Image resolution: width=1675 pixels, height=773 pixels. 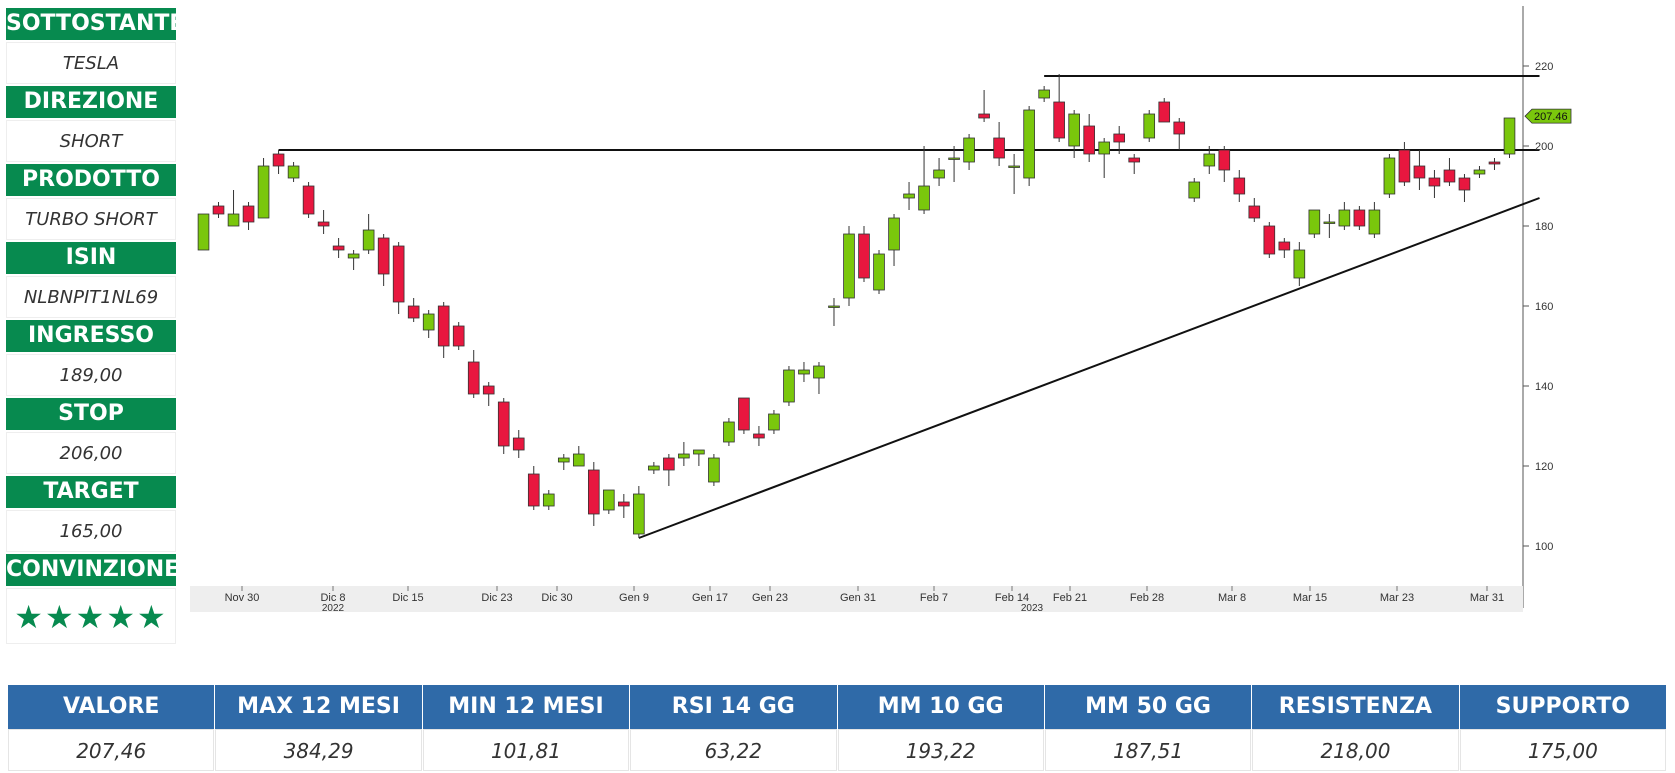 What do you see at coordinates (1032, 608) in the screenshot?
I see `year-label: 2023` at bounding box center [1032, 608].